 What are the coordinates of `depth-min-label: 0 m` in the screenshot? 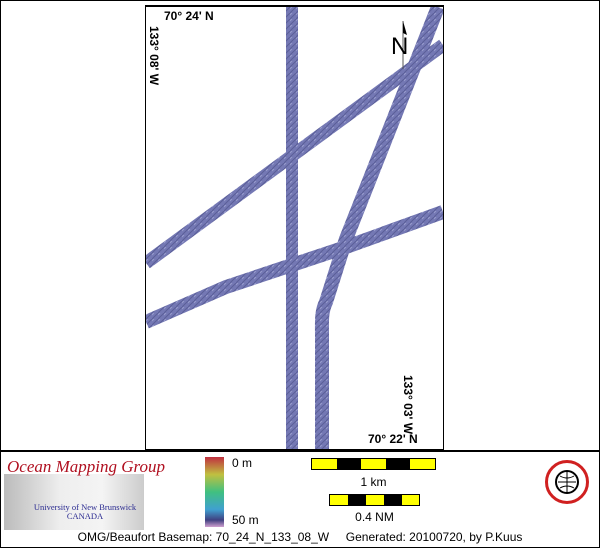 It's located at (242, 463).